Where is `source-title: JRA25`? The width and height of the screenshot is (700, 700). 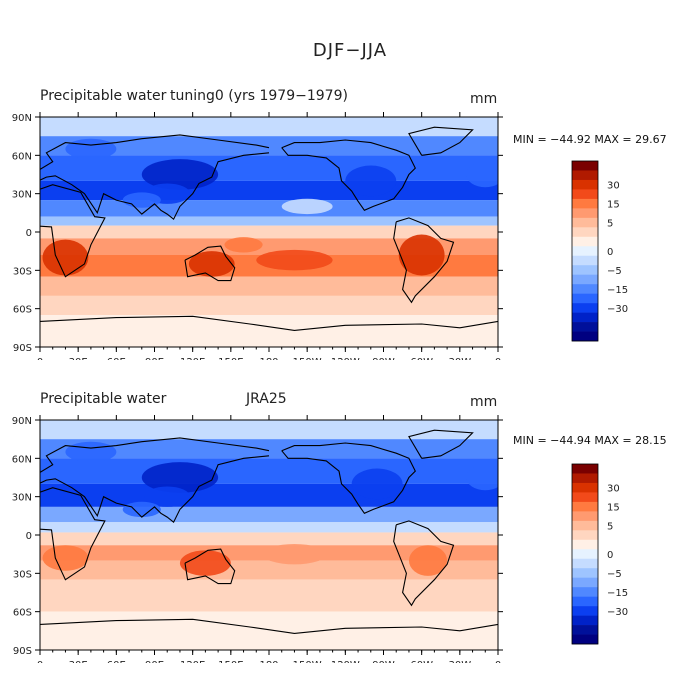 source-title: JRA25 is located at coordinates (266, 399).